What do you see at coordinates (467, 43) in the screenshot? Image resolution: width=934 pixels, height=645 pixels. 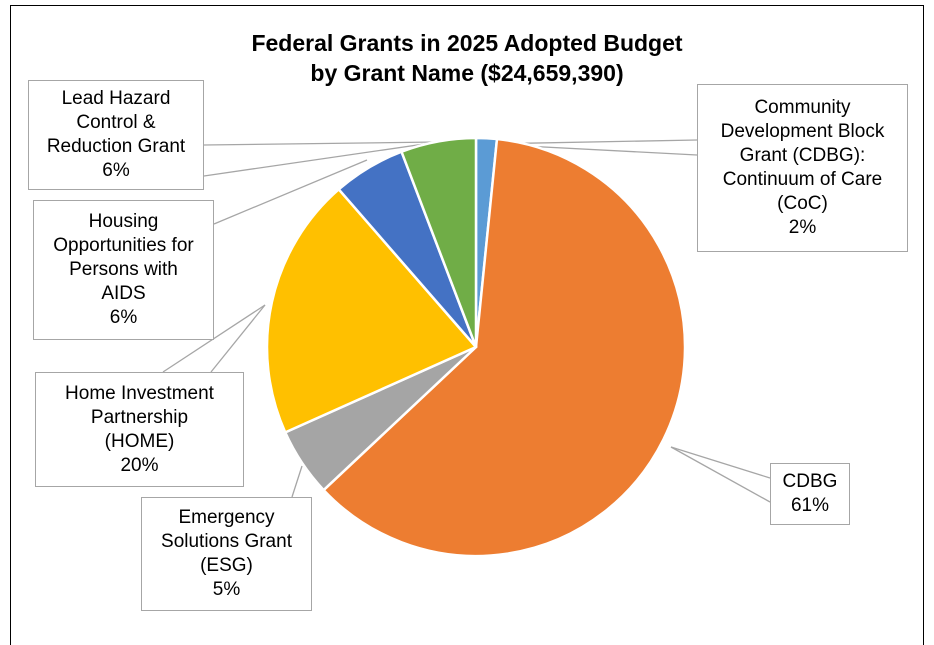 I see `chart-title-line-1: Federal Grants in 2025 Adopted Budget` at bounding box center [467, 43].